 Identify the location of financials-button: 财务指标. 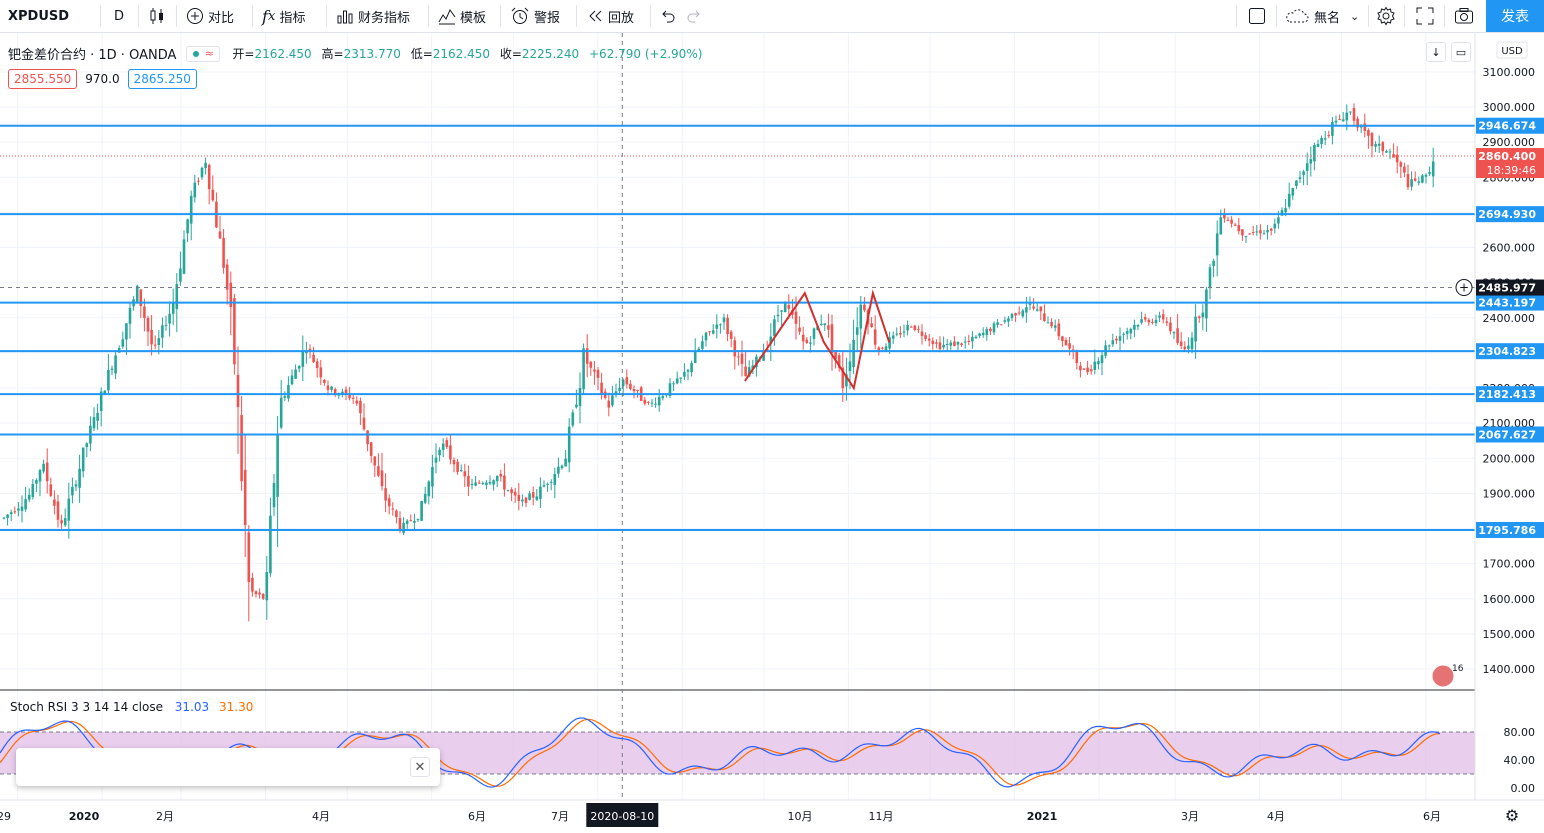
(373, 16).